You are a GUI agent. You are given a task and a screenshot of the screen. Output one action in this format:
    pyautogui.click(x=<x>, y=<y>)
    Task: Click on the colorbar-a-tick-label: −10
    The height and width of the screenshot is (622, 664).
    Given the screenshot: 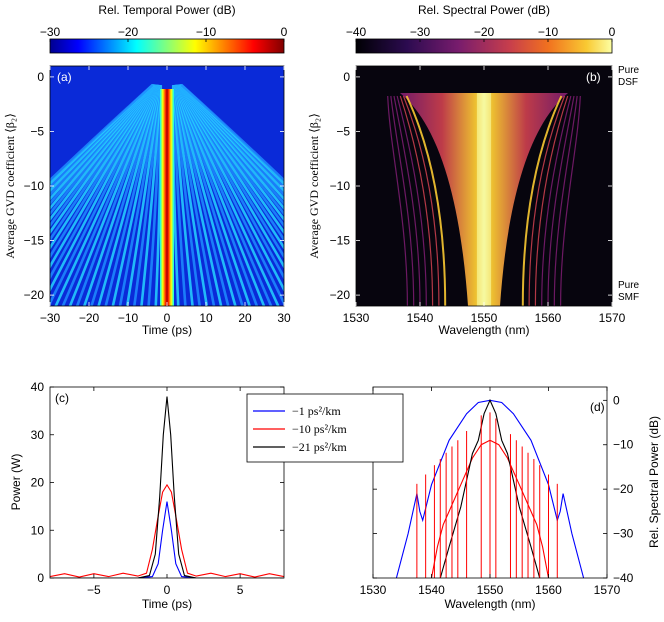 What is the action you would take?
    pyautogui.click(x=206, y=32)
    